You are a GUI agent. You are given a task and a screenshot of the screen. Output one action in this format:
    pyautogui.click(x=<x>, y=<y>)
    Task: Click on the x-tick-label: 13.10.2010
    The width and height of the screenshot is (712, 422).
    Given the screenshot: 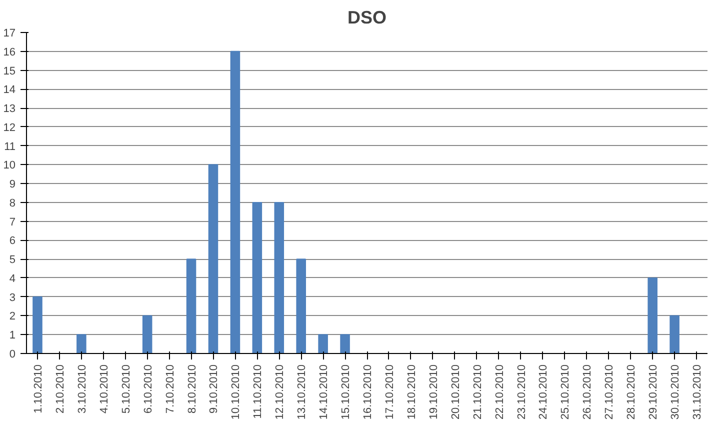 What is the action you would take?
    pyautogui.click(x=302, y=392)
    